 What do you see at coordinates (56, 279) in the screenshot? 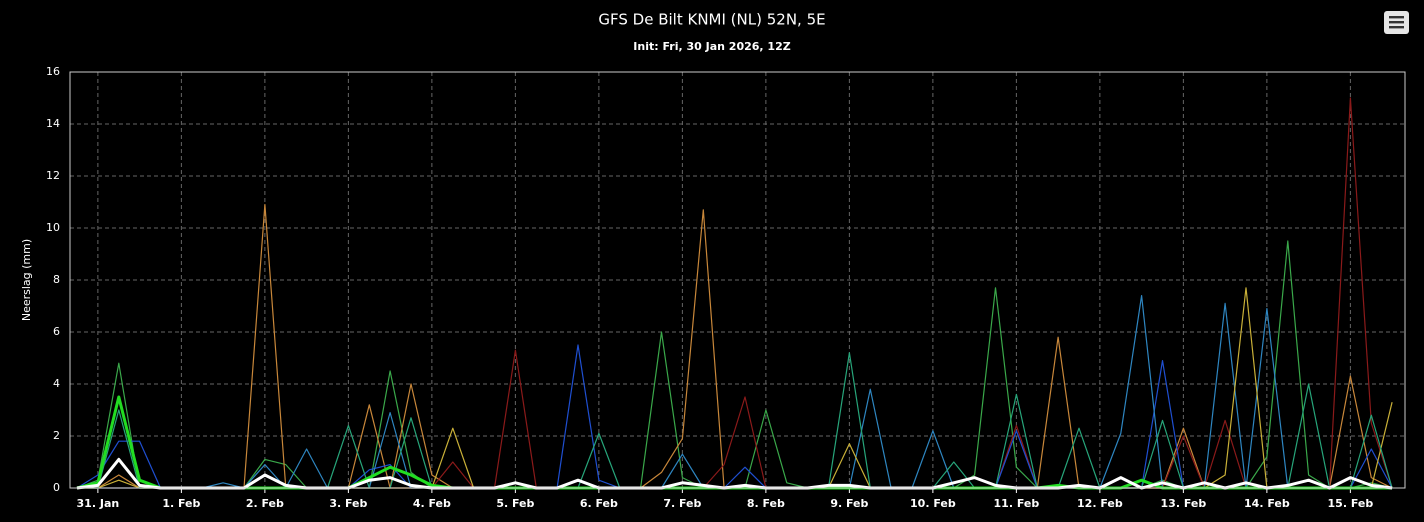
I see `y-tick-label: 8` at bounding box center [56, 279].